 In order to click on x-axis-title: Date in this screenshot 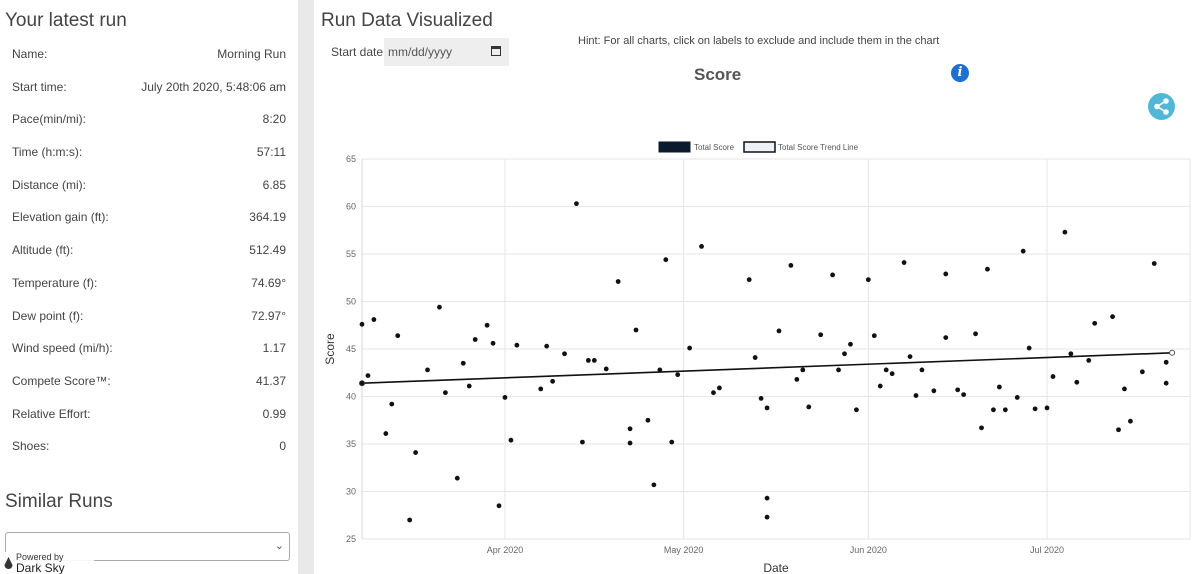, I will do `click(776, 567)`.